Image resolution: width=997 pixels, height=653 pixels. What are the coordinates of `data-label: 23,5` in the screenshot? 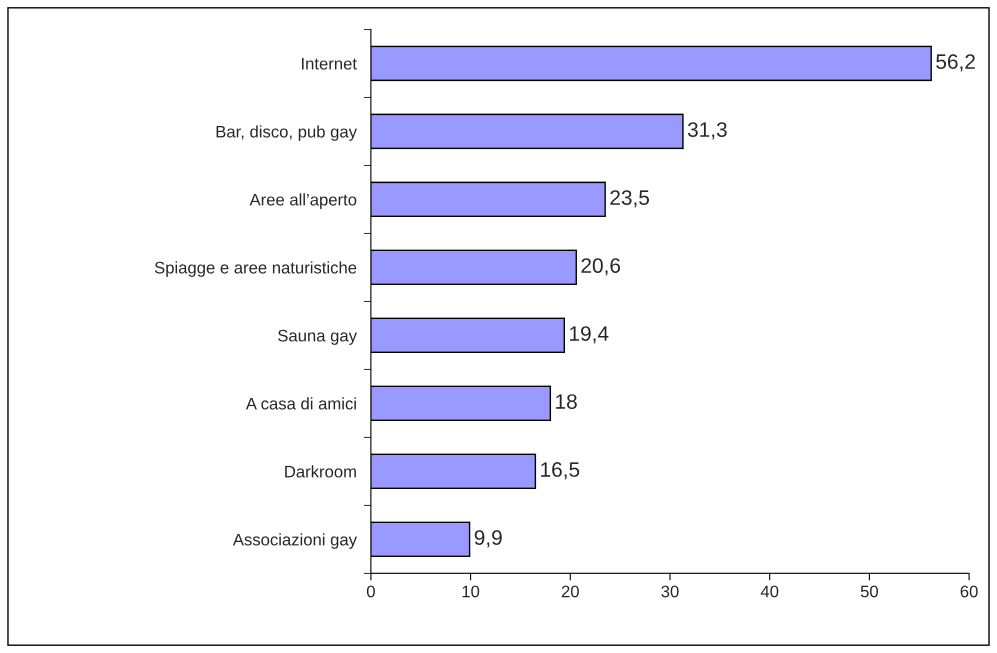 It's located at (630, 199).